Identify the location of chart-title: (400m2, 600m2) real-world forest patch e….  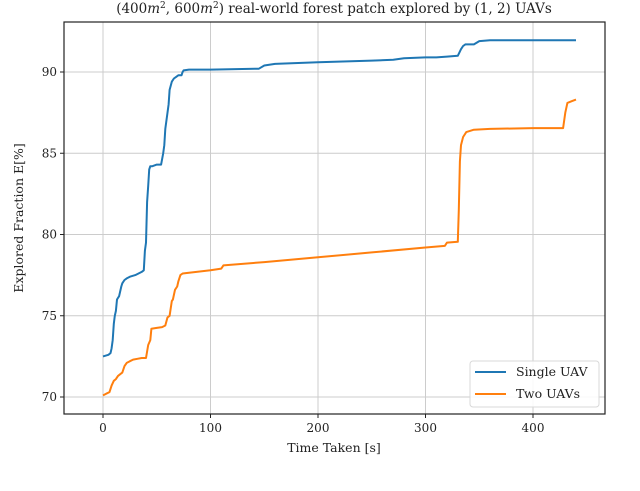
(334, 9).